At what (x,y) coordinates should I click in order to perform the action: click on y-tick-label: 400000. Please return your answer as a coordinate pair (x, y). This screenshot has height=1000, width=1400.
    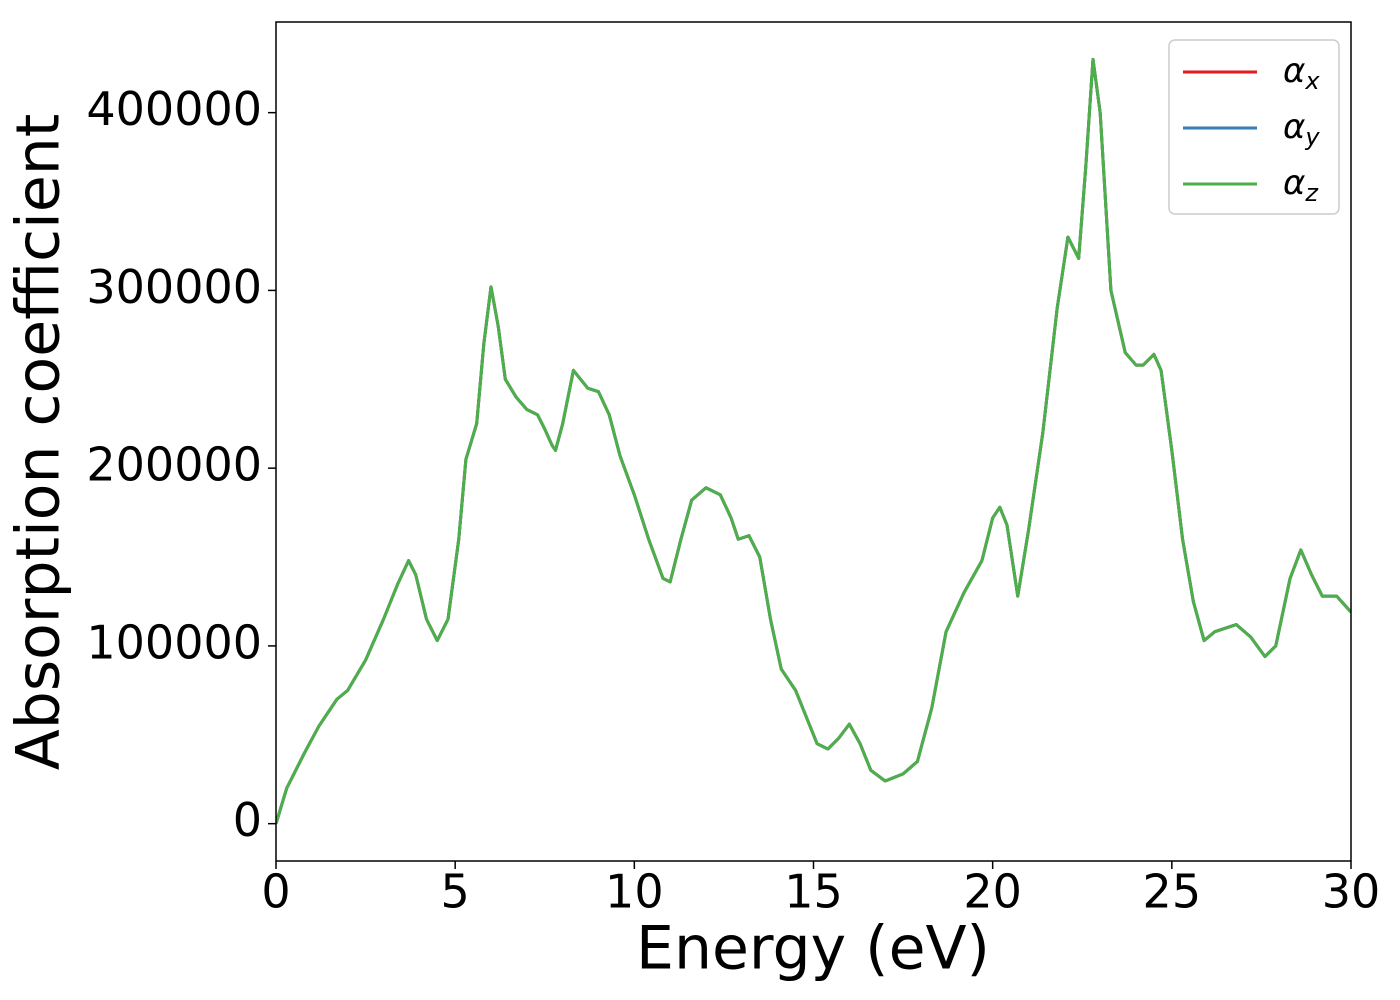
    Looking at the image, I should click on (174, 109).